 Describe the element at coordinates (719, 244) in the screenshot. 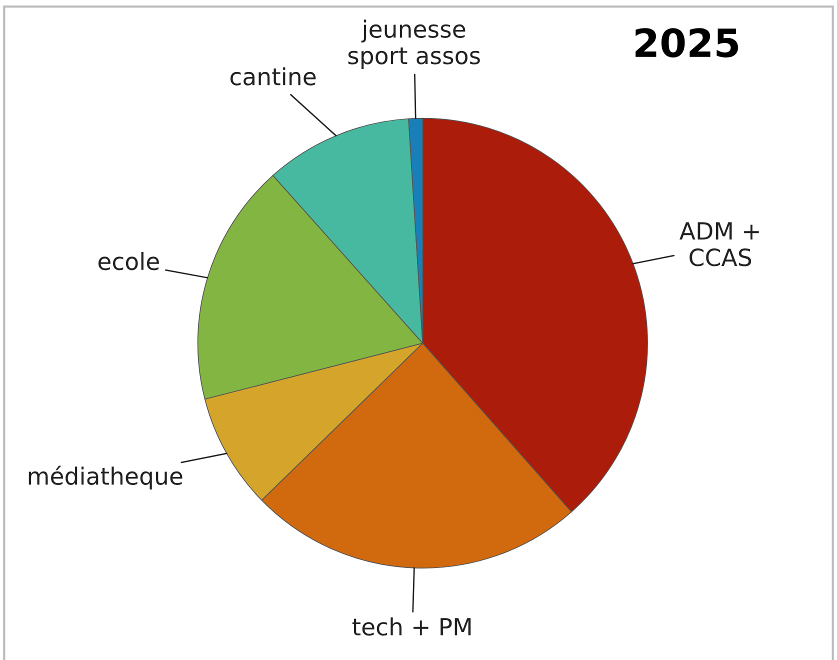

I see `slice-label: ADM + CCAS` at that location.